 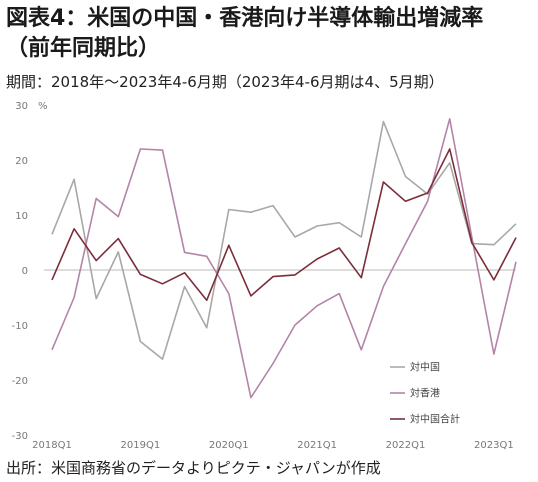 What do you see at coordinates (225, 82) in the screenshot?
I see `period-note: 期間：2018年～2023年4-6月期（2023年4-6月期は4、5月期）` at bounding box center [225, 82].